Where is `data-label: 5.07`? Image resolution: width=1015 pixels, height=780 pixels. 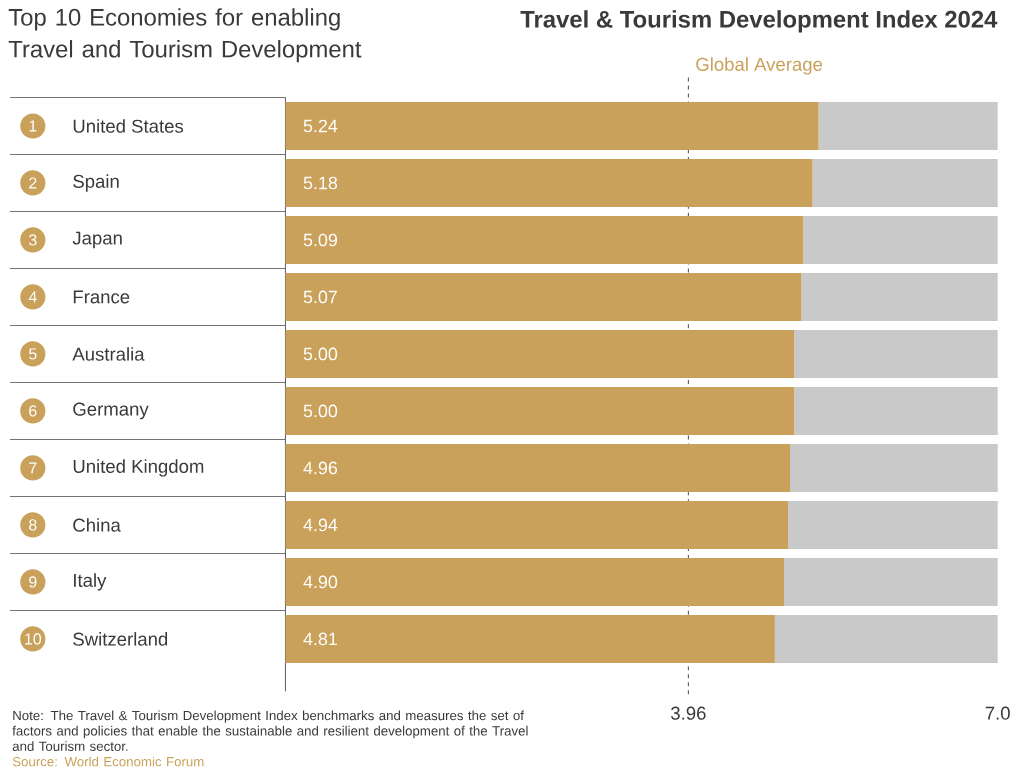
data-label: 5.07 is located at coordinates (320, 297).